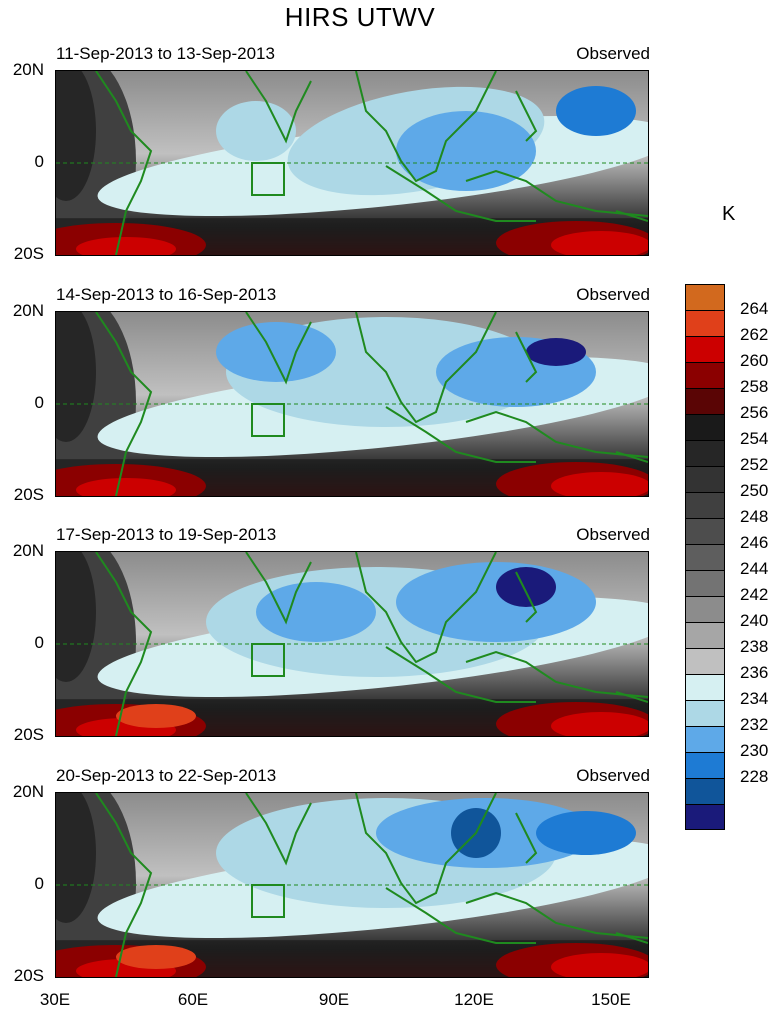 The image size is (780, 1012). What do you see at coordinates (754, 386) in the screenshot?
I see `colorbar-label: 258` at bounding box center [754, 386].